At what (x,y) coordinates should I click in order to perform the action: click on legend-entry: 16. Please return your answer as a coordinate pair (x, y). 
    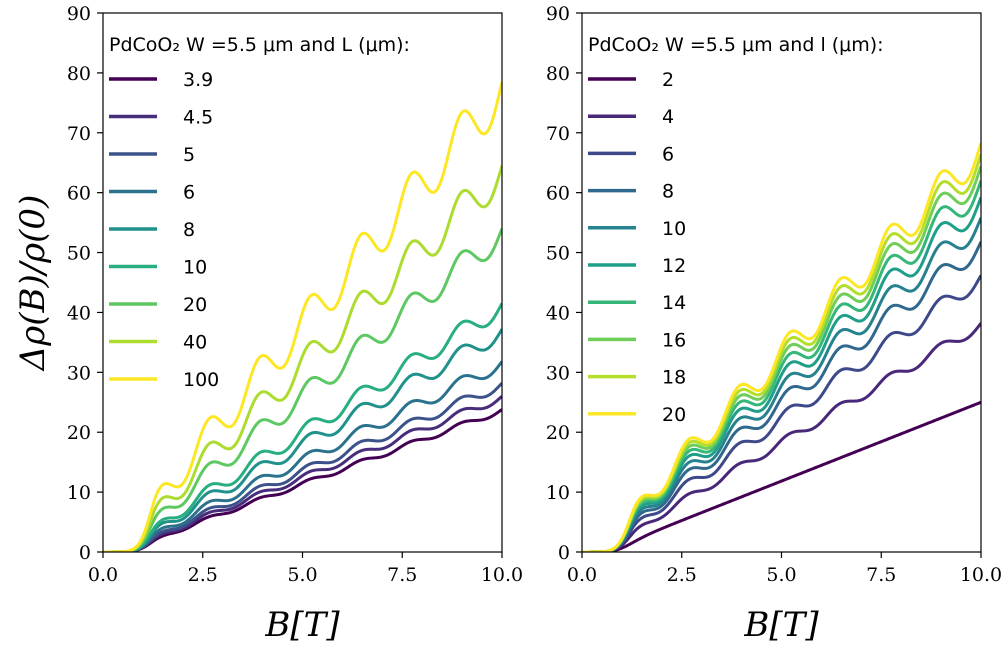
    Looking at the image, I should click on (674, 340).